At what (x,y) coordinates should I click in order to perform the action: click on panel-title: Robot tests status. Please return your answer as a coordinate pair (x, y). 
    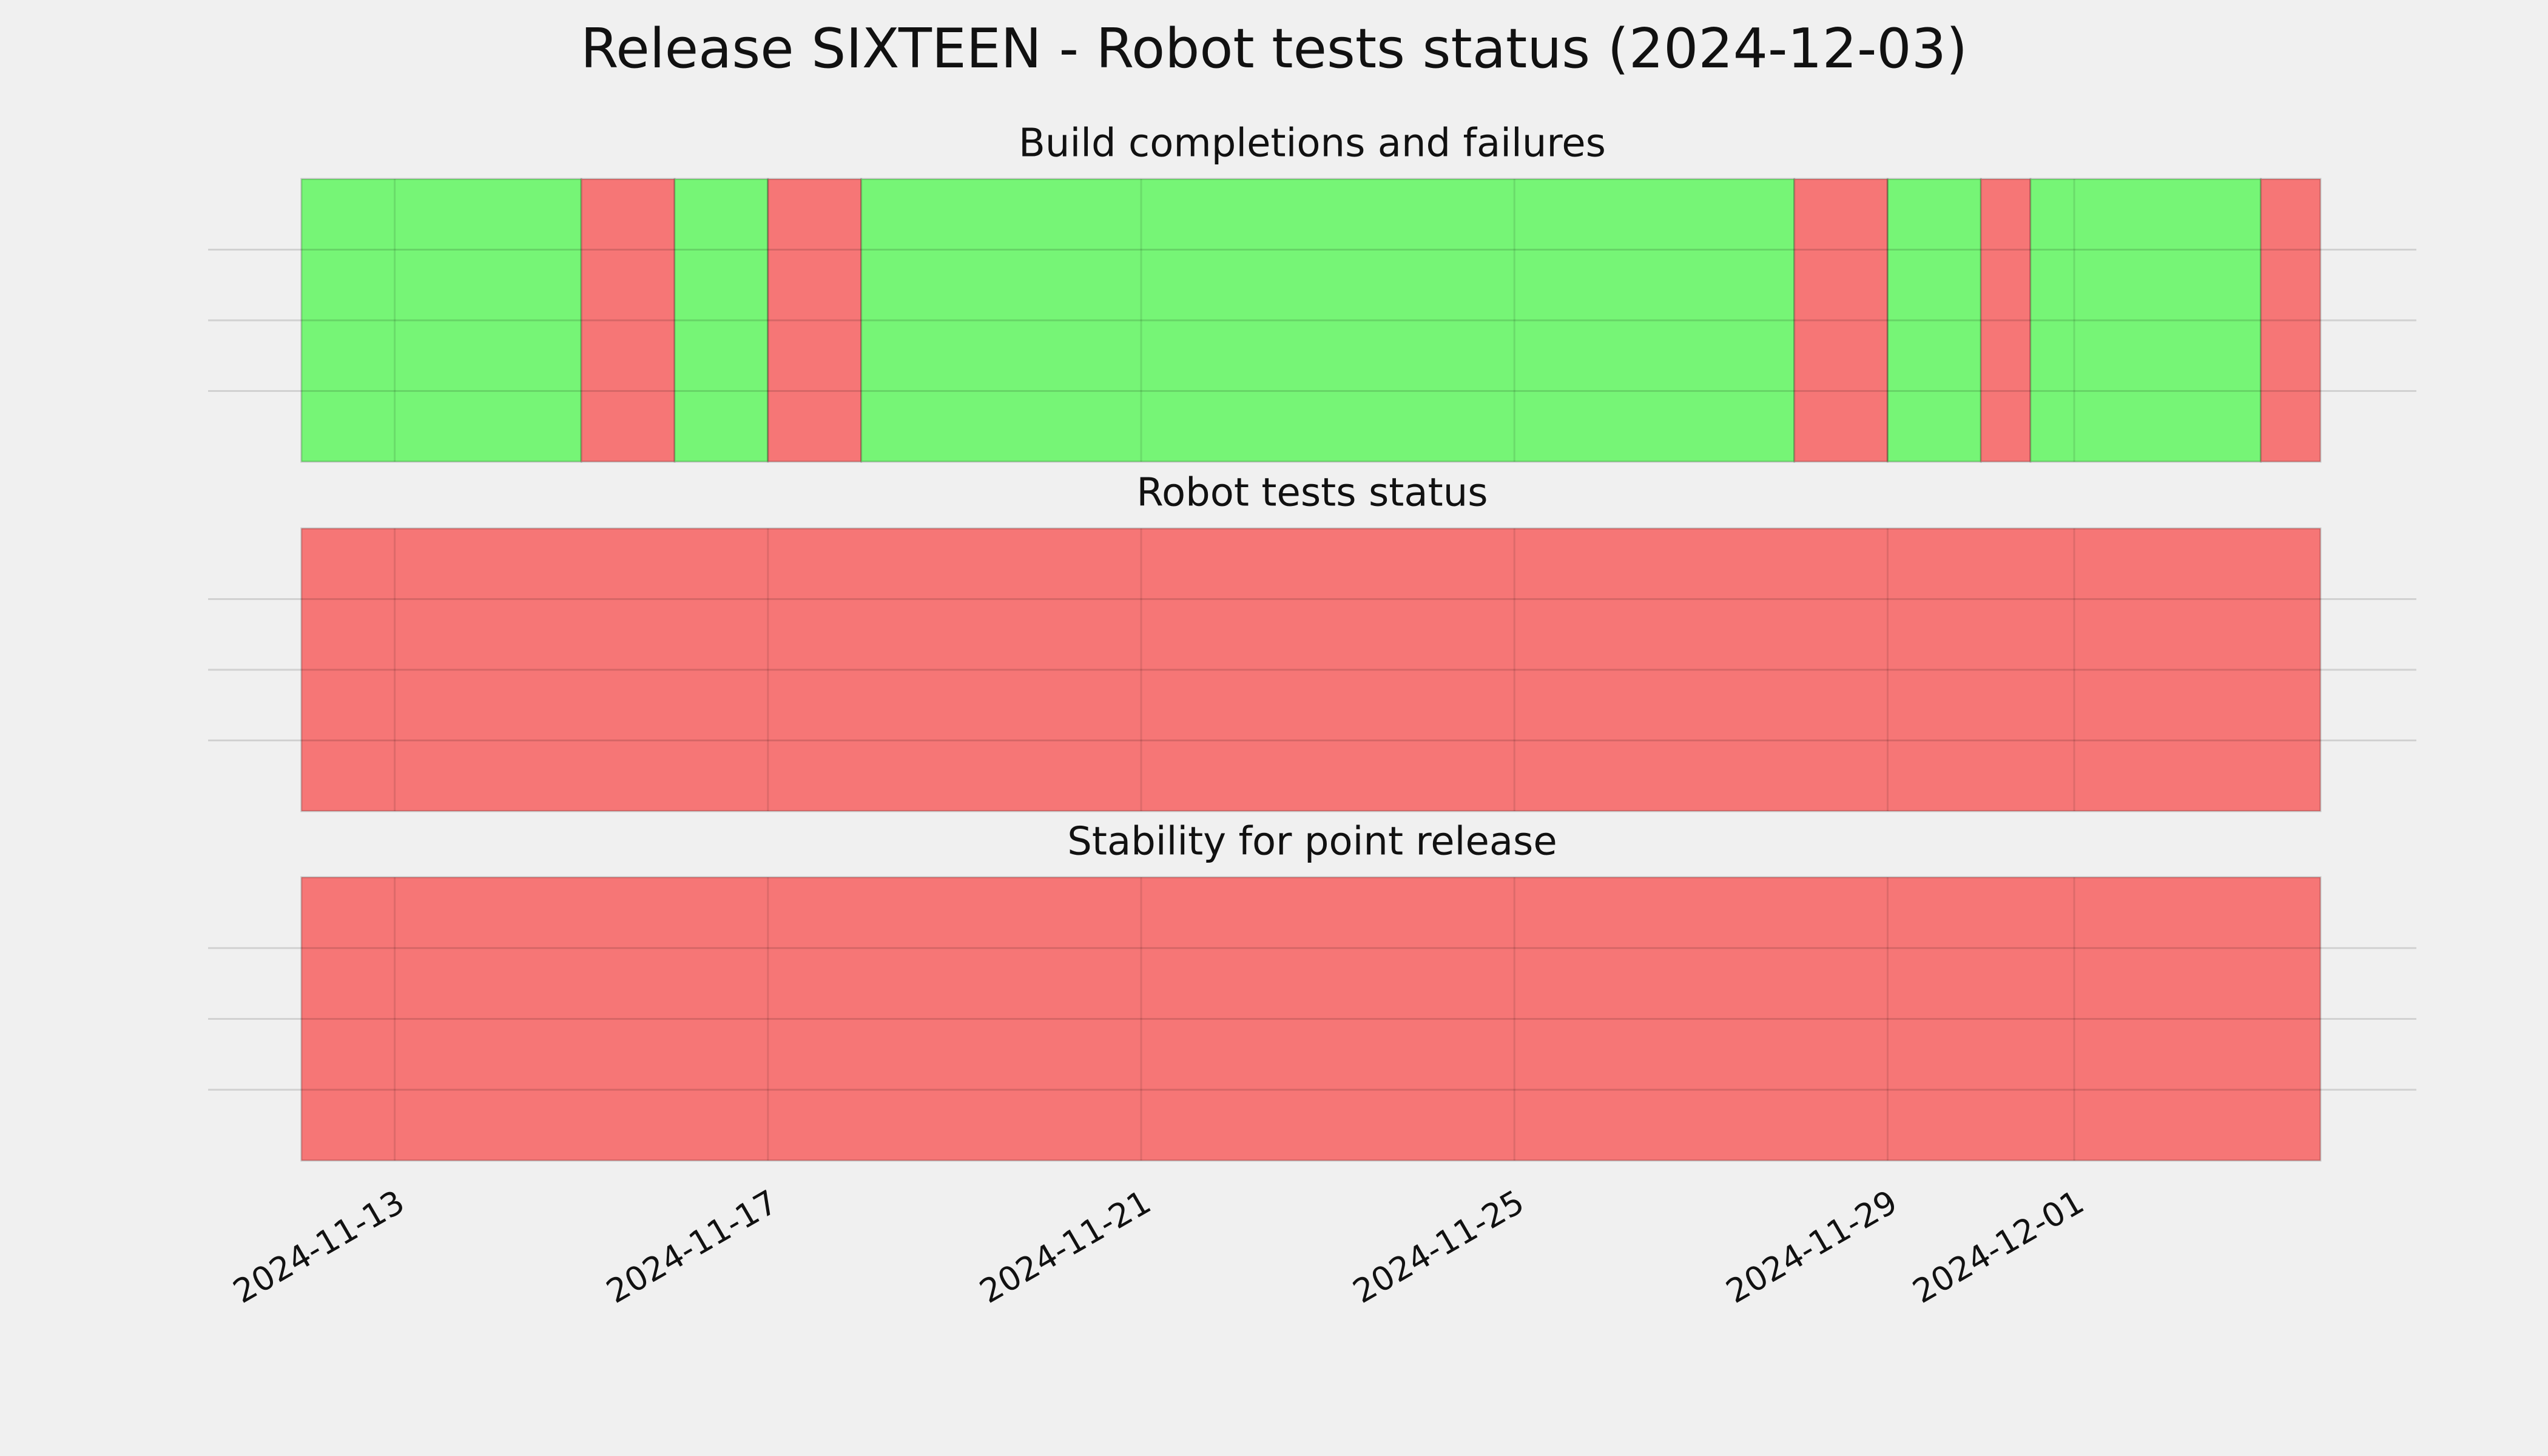
    Looking at the image, I should click on (1312, 493).